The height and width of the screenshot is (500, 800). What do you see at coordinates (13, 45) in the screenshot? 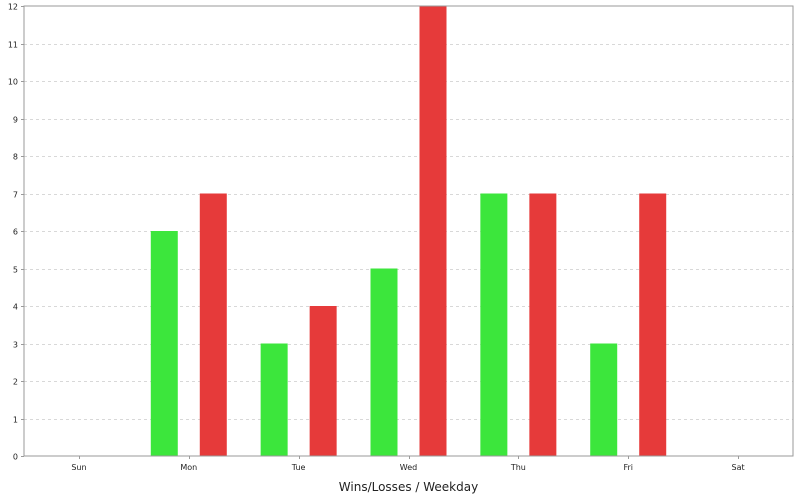
I see `y-tick-label: 11` at bounding box center [13, 45].